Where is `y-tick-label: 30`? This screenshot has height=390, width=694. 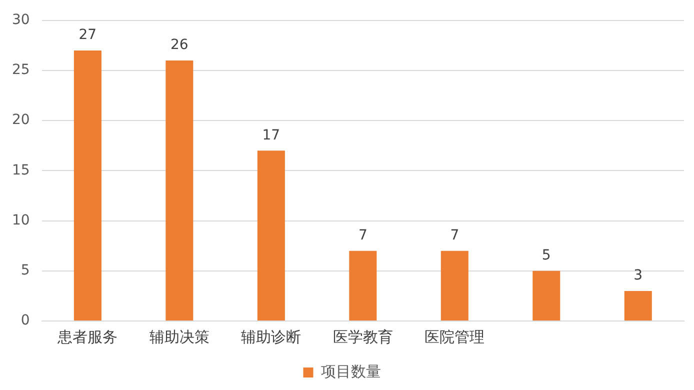 y-tick-label: 30 is located at coordinates (21, 20).